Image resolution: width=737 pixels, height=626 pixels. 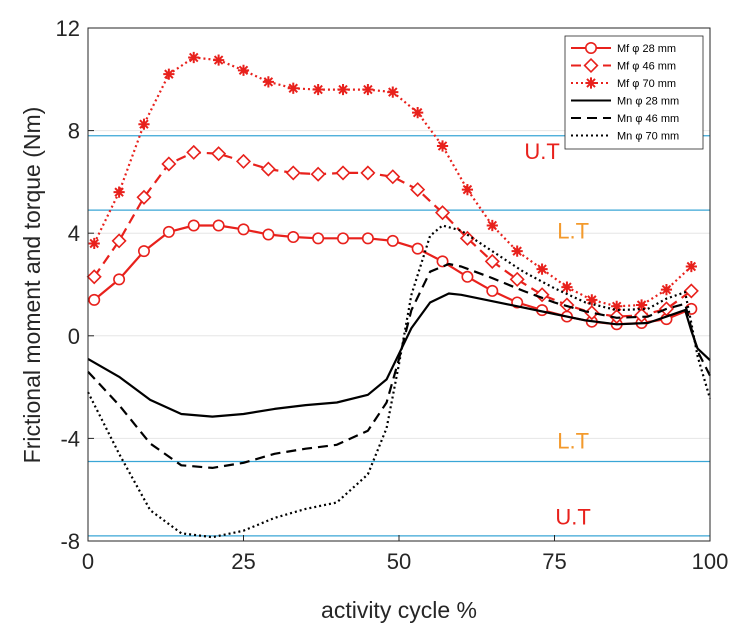 What do you see at coordinates (646, 67) in the screenshot?
I see `legend-label: Mf φ 46 mm` at bounding box center [646, 67].